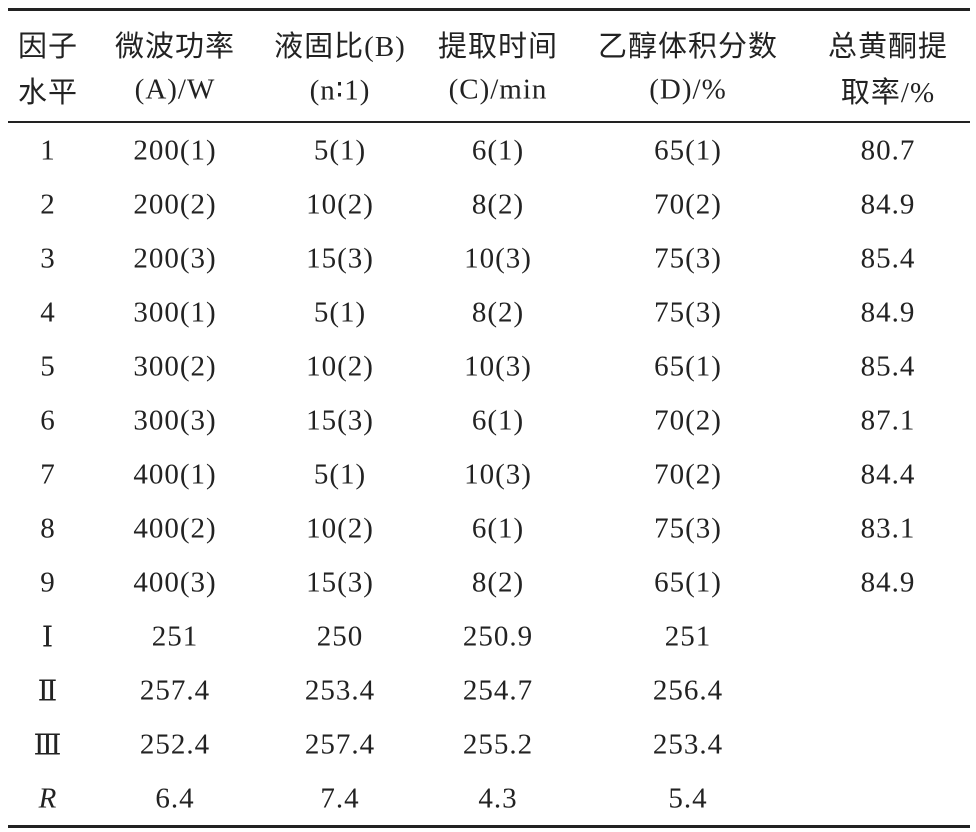  What do you see at coordinates (48, 204) in the screenshot?
I see `table-cell: 2` at bounding box center [48, 204].